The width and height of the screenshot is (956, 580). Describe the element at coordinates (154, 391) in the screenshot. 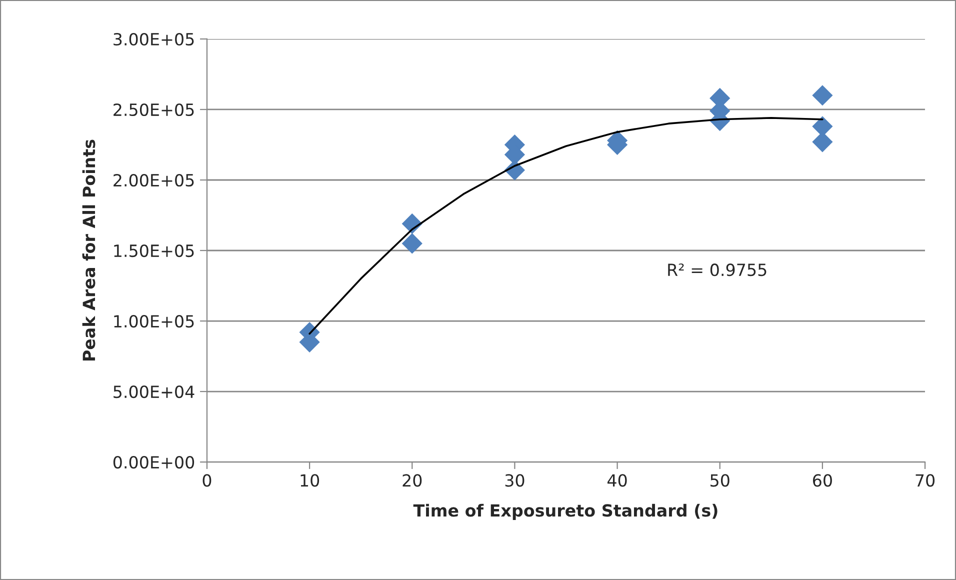

I see `y-tick-label: 5.00E+04` at that location.